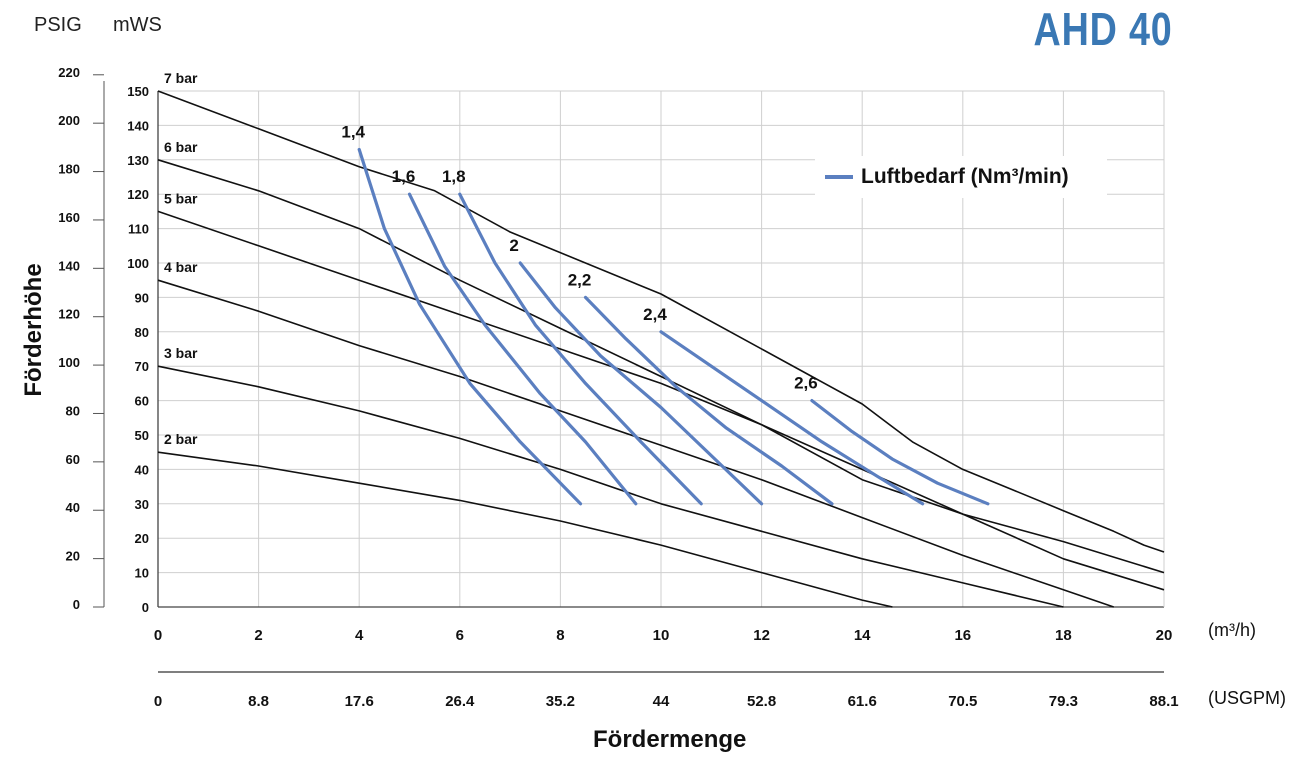 Image resolution: width=1297 pixels, height=760 pixels. Describe the element at coordinates (806, 383) in the screenshot. I see `air-curve-label: 2,6` at that location.